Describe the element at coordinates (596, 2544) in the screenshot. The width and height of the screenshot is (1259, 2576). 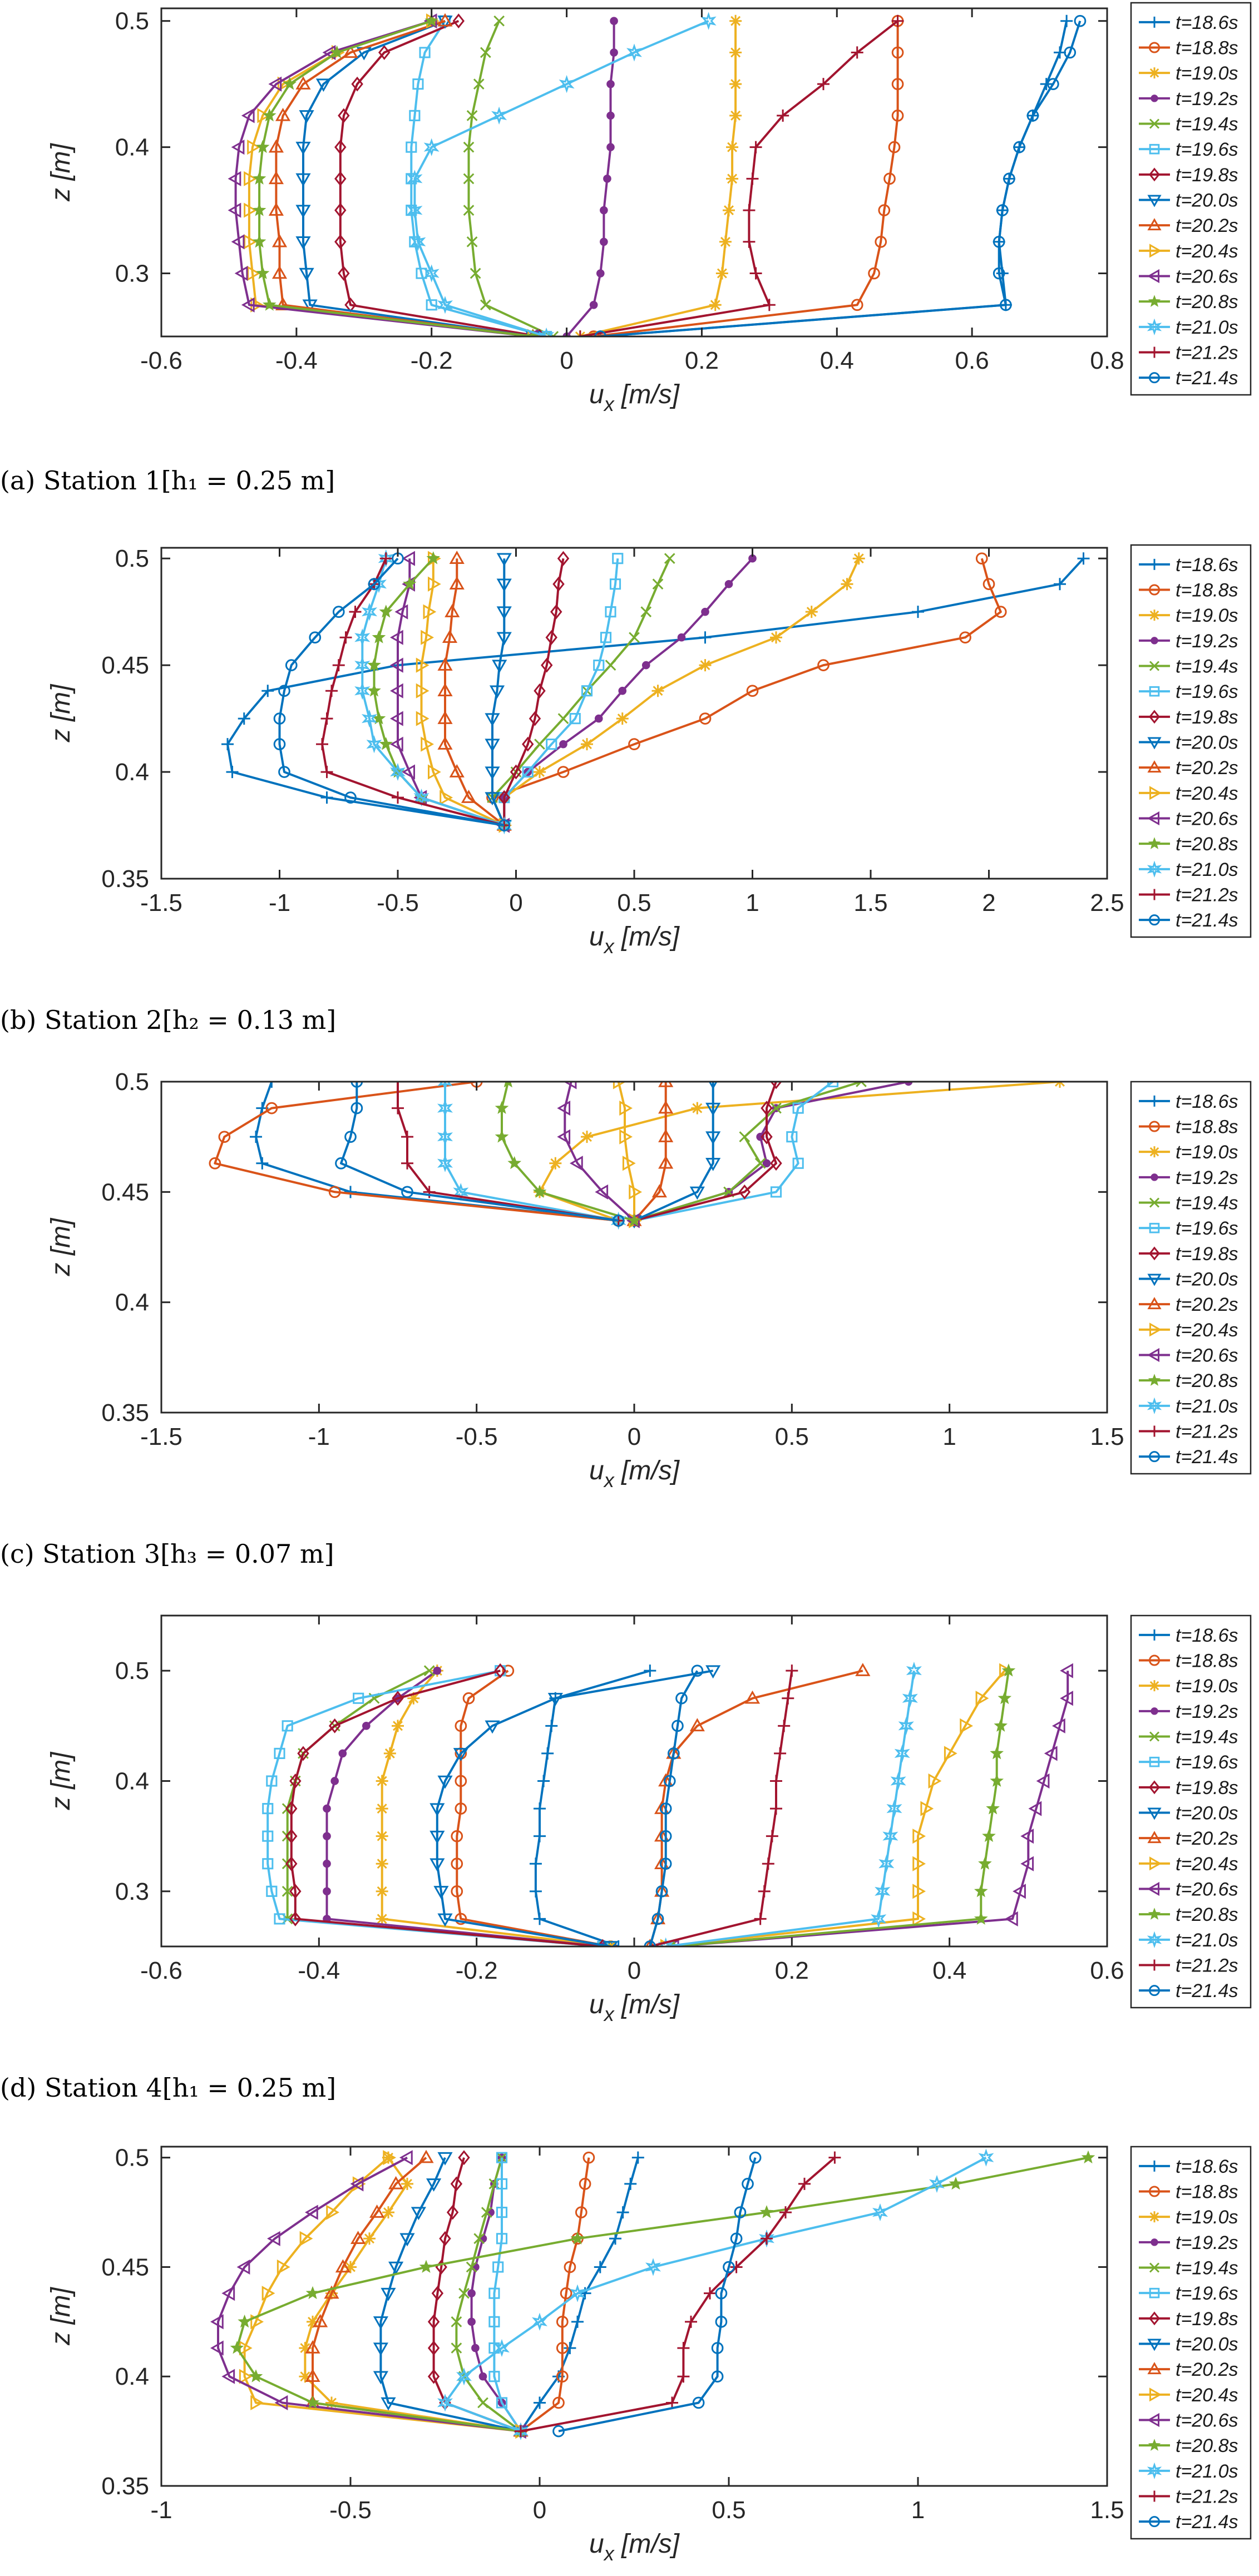
I see `x-axis-label-part: u` at that location.